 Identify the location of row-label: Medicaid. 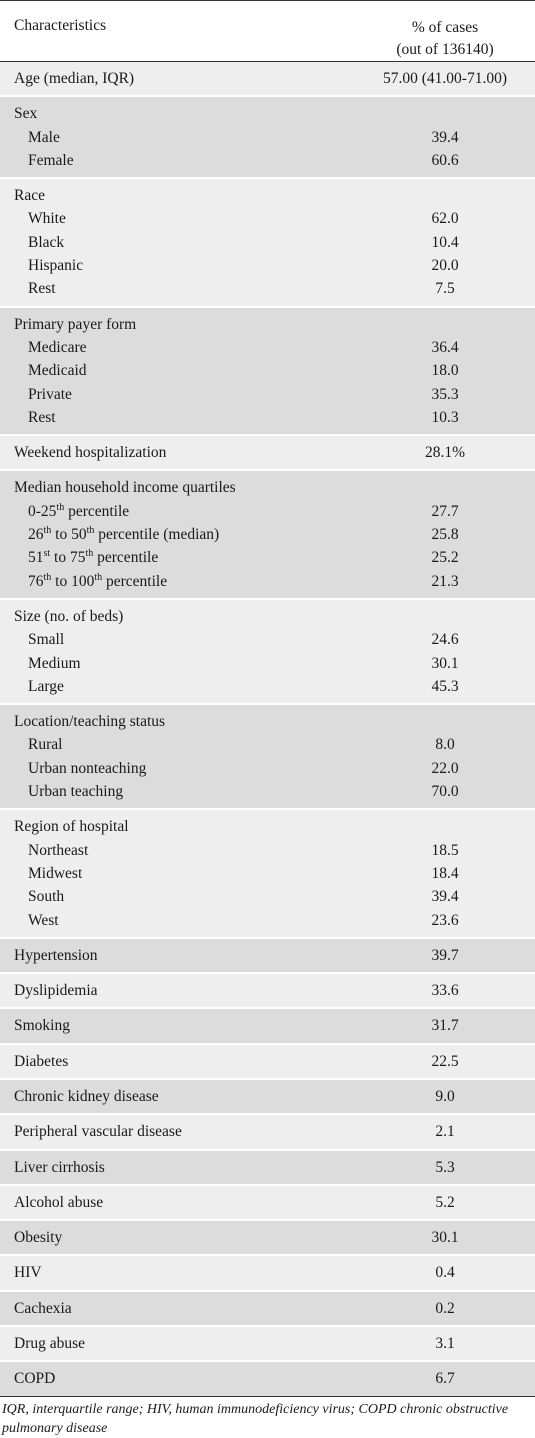
(177, 370).